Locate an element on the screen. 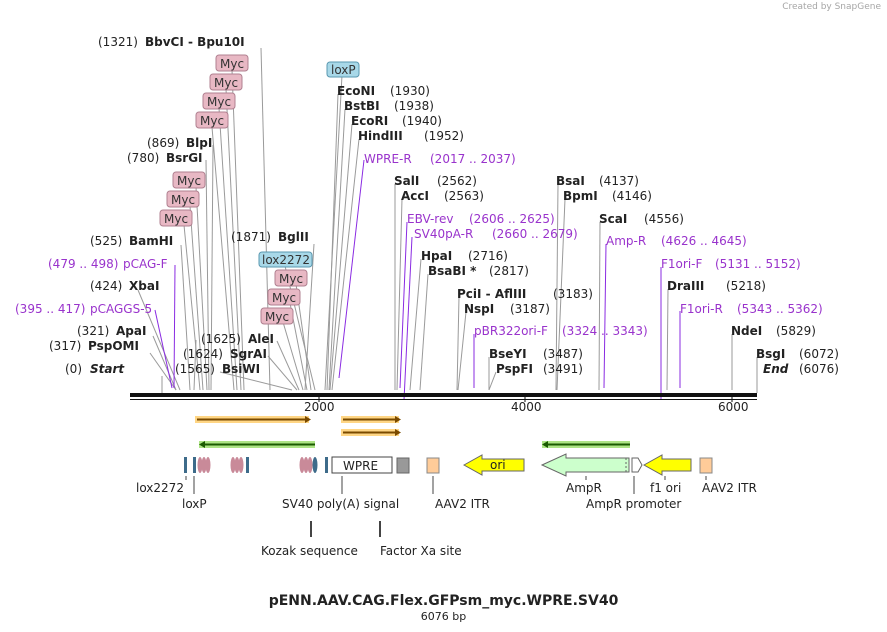 The height and width of the screenshot is (632, 887). f1-ori-feature is located at coordinates (667, 465).